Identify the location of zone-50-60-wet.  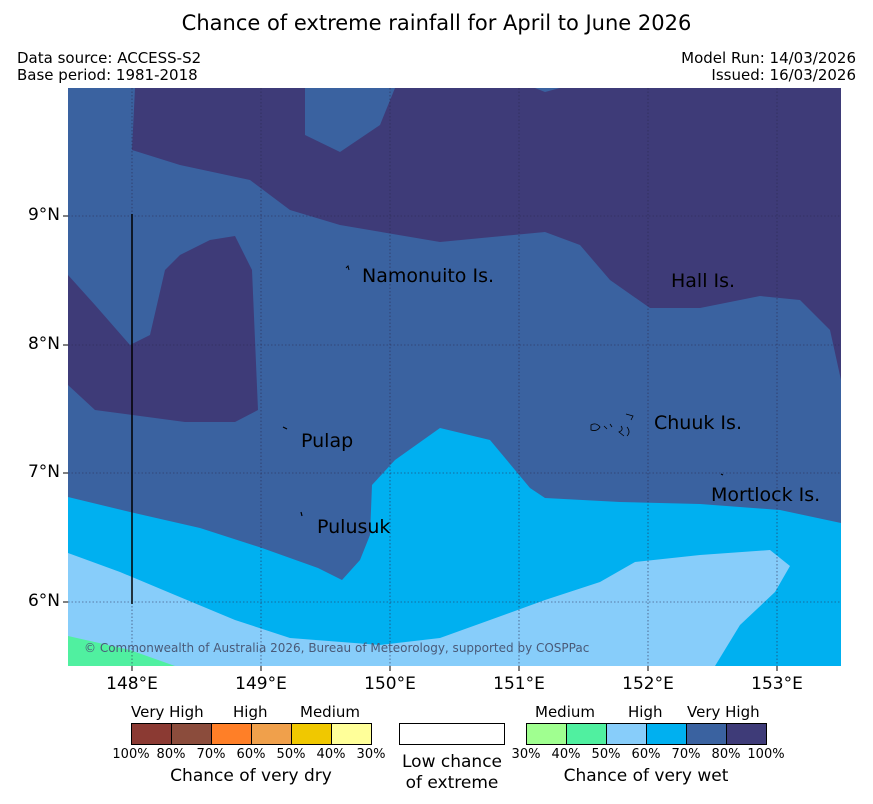
(429, 608).